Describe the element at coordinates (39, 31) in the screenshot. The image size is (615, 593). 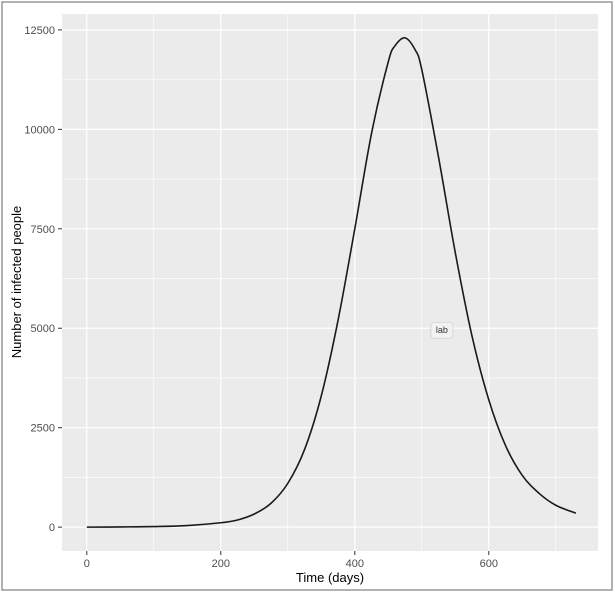
I see `y-tick-label: 12500` at that location.